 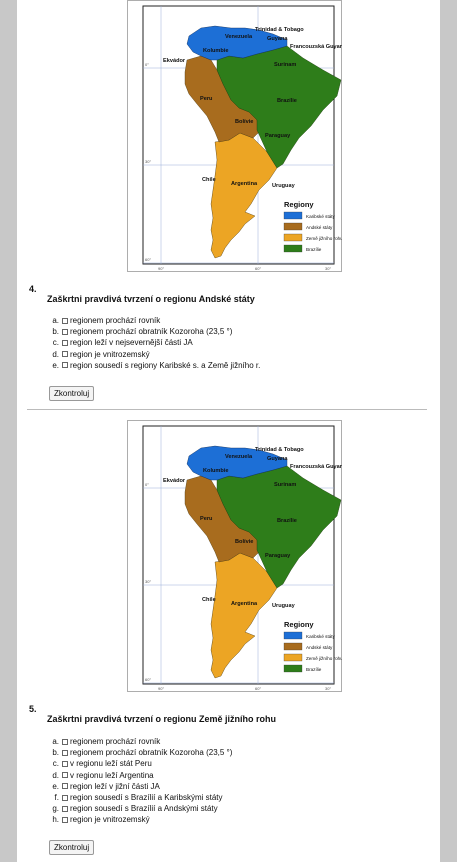 What do you see at coordinates (115, 786) in the screenshot?
I see `option-text: region leží v jižní části JA` at bounding box center [115, 786].